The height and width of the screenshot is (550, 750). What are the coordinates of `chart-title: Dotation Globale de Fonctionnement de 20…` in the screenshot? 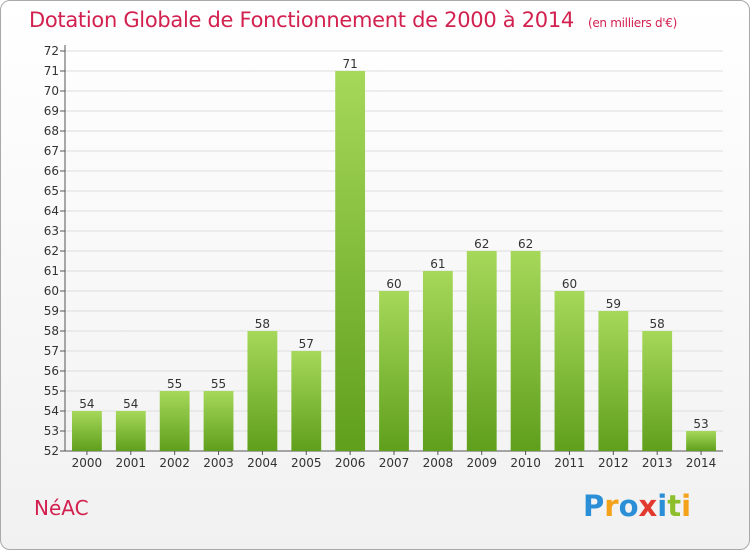 It's located at (353, 20).